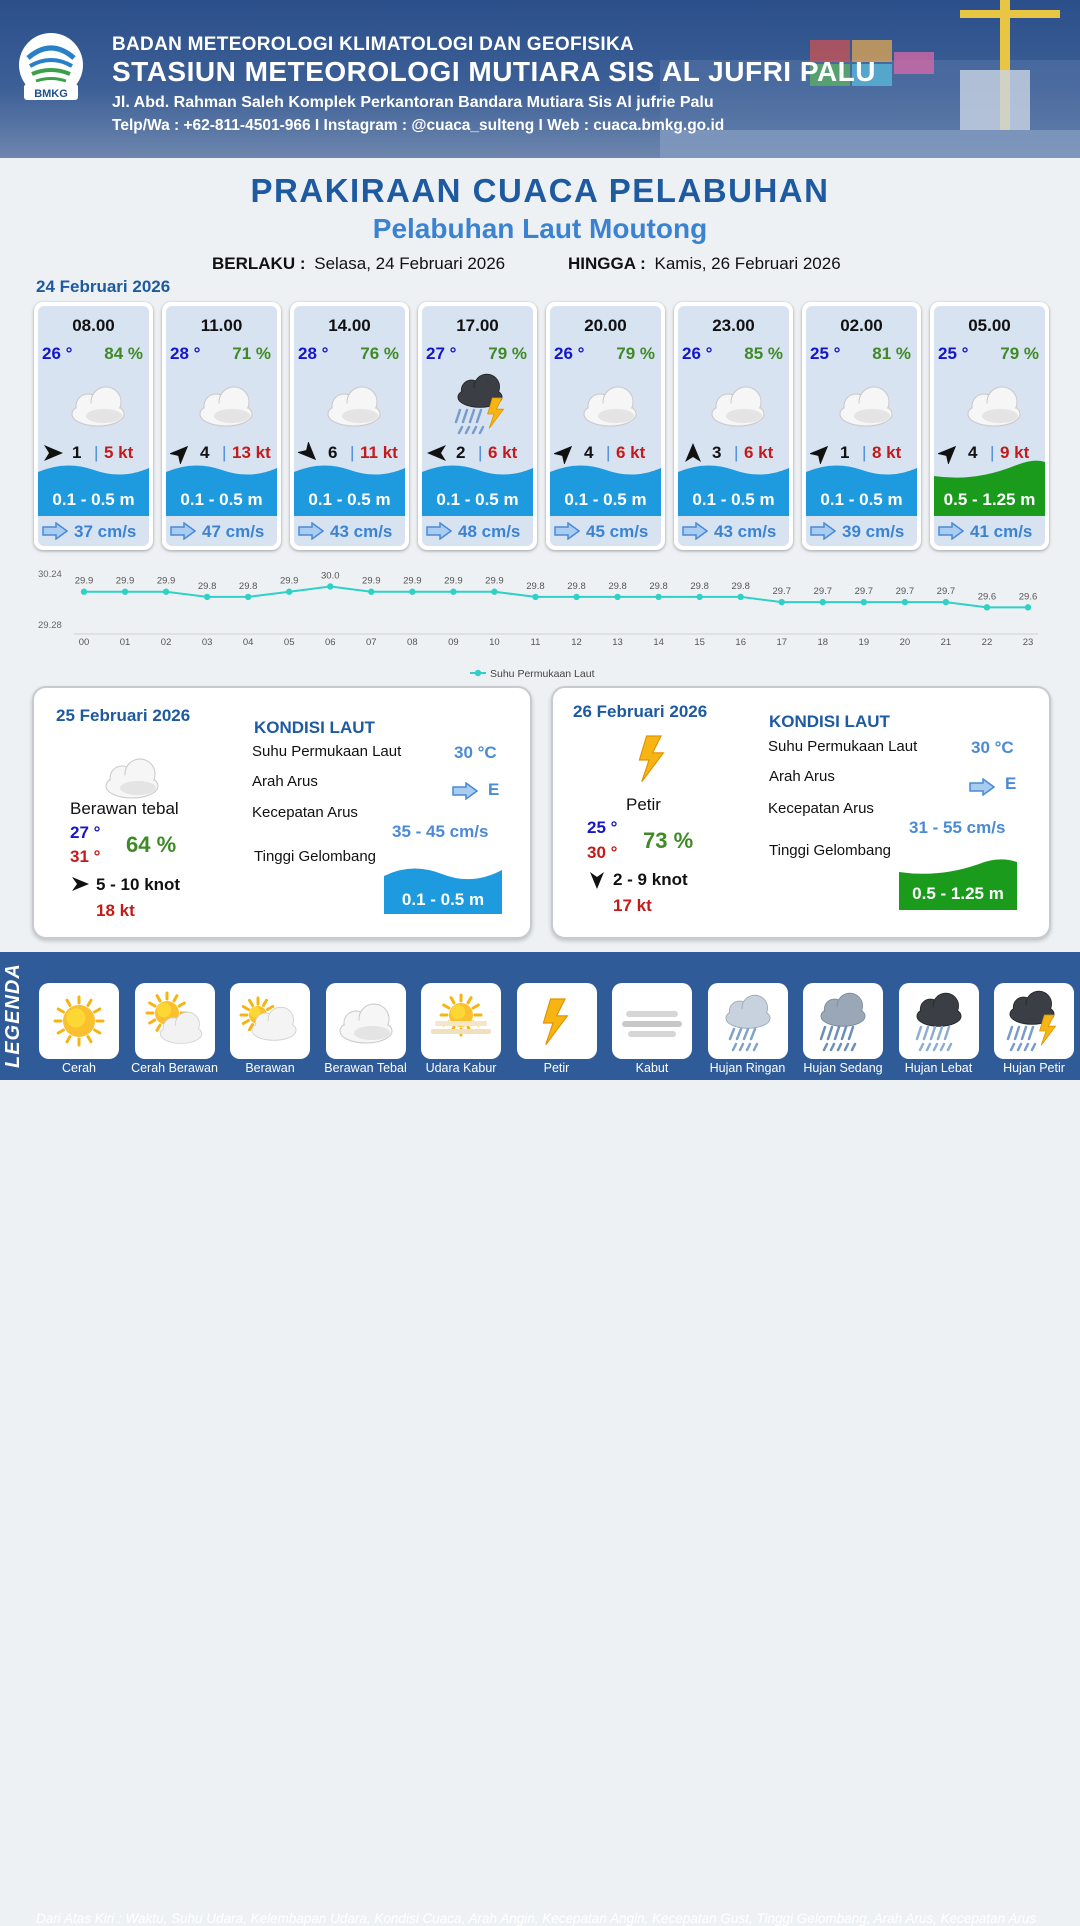 The image size is (1080, 1926). Describe the element at coordinates (461, 1068) in the screenshot. I see `legend-item-label: Udara Kabur` at that location.